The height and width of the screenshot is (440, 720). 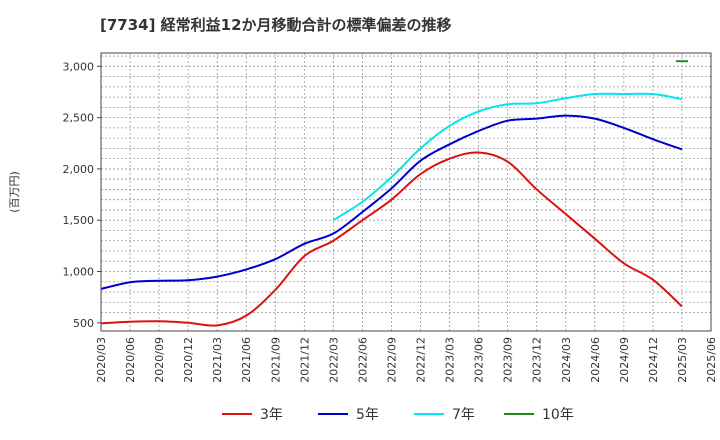 What do you see at coordinates (537, 360) in the screenshot?
I see `x-tick-label: 2023/12` at bounding box center [537, 360].